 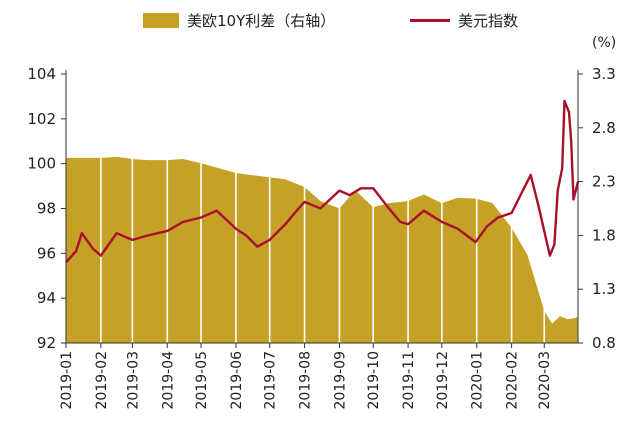 I want to click on right-axis-unit: (%), so click(x=604, y=43).